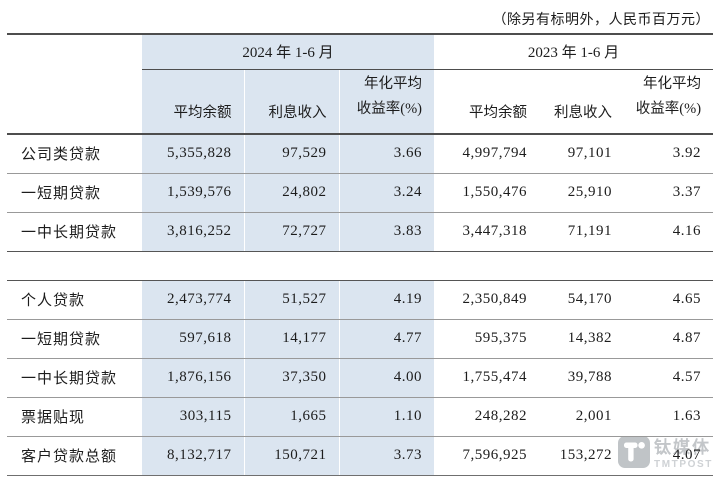 This screenshot has width=720, height=481. I want to click on cell-2023-avg-balance: 248,282, so click(487, 417).